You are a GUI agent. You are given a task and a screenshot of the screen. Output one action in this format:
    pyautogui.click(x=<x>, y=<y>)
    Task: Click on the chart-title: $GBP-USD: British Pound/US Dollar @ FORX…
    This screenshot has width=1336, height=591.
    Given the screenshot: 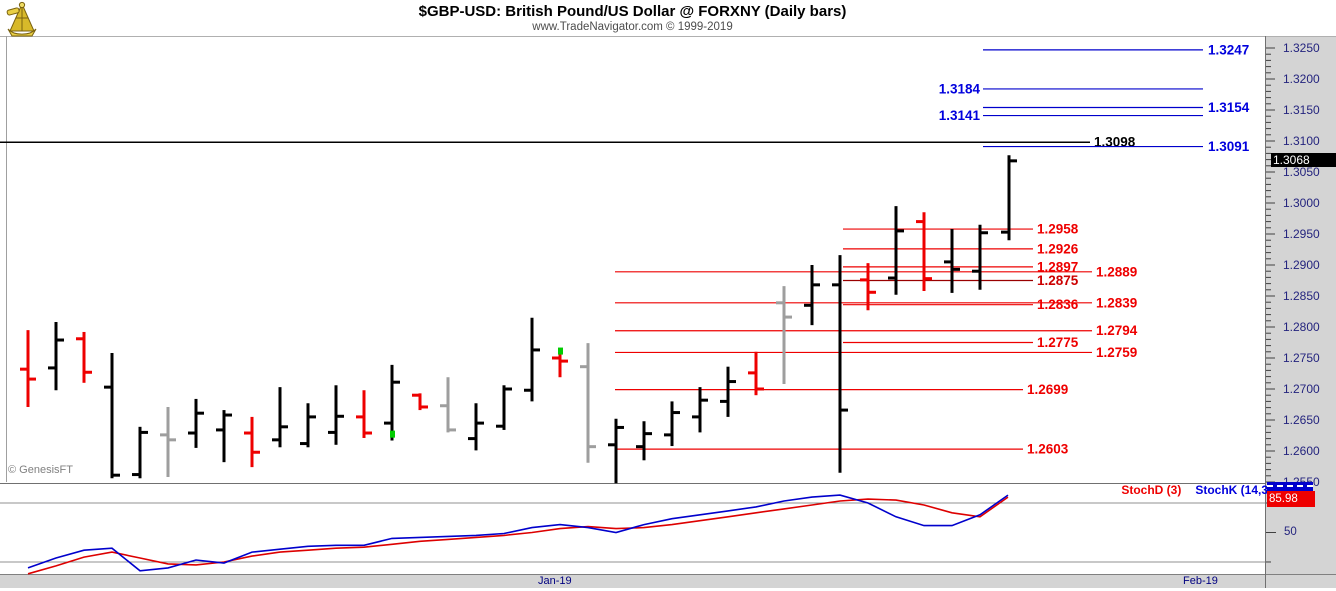 What is the action you would take?
    pyautogui.click(x=632, y=11)
    